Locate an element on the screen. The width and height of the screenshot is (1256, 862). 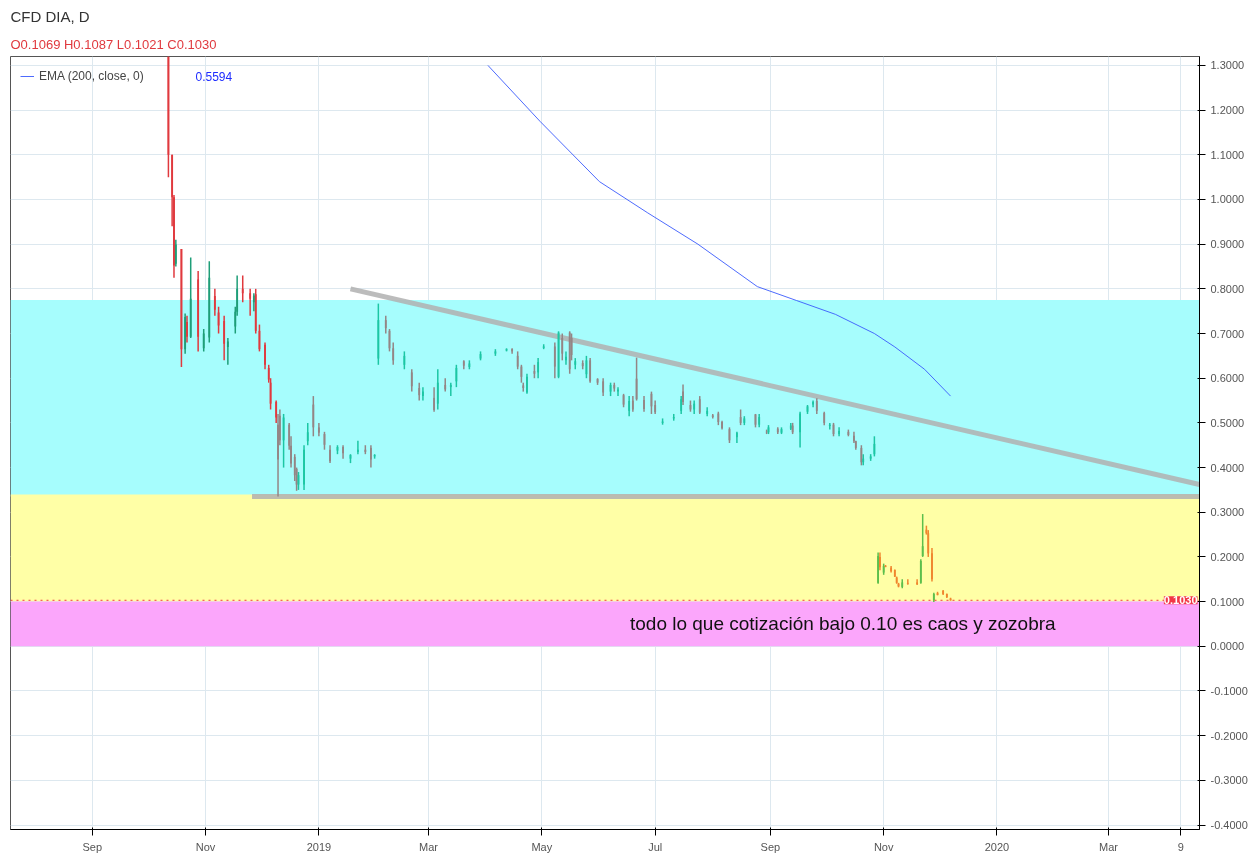
y-tick-label: 1.1000 is located at coordinates (1227, 154).